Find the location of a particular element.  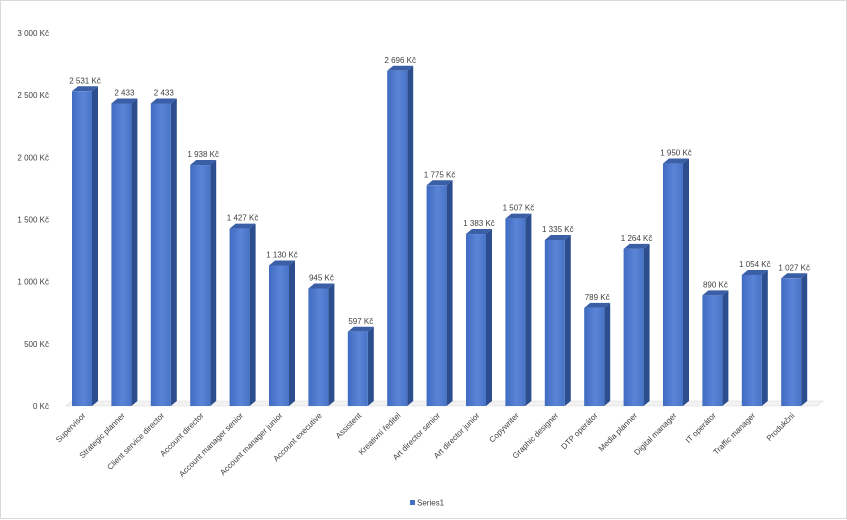

data-label: 789 Kč is located at coordinates (597, 297).